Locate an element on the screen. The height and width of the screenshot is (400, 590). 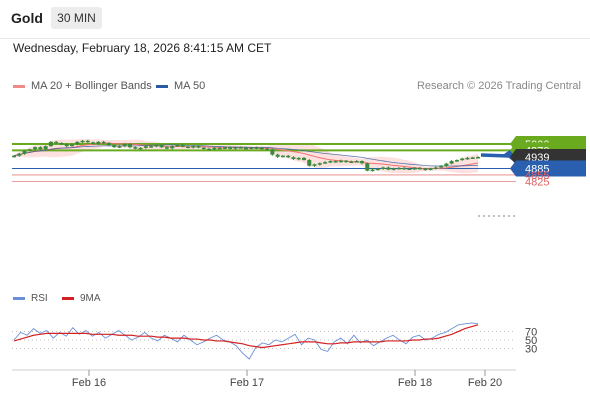
candles is located at coordinates (246, 155).